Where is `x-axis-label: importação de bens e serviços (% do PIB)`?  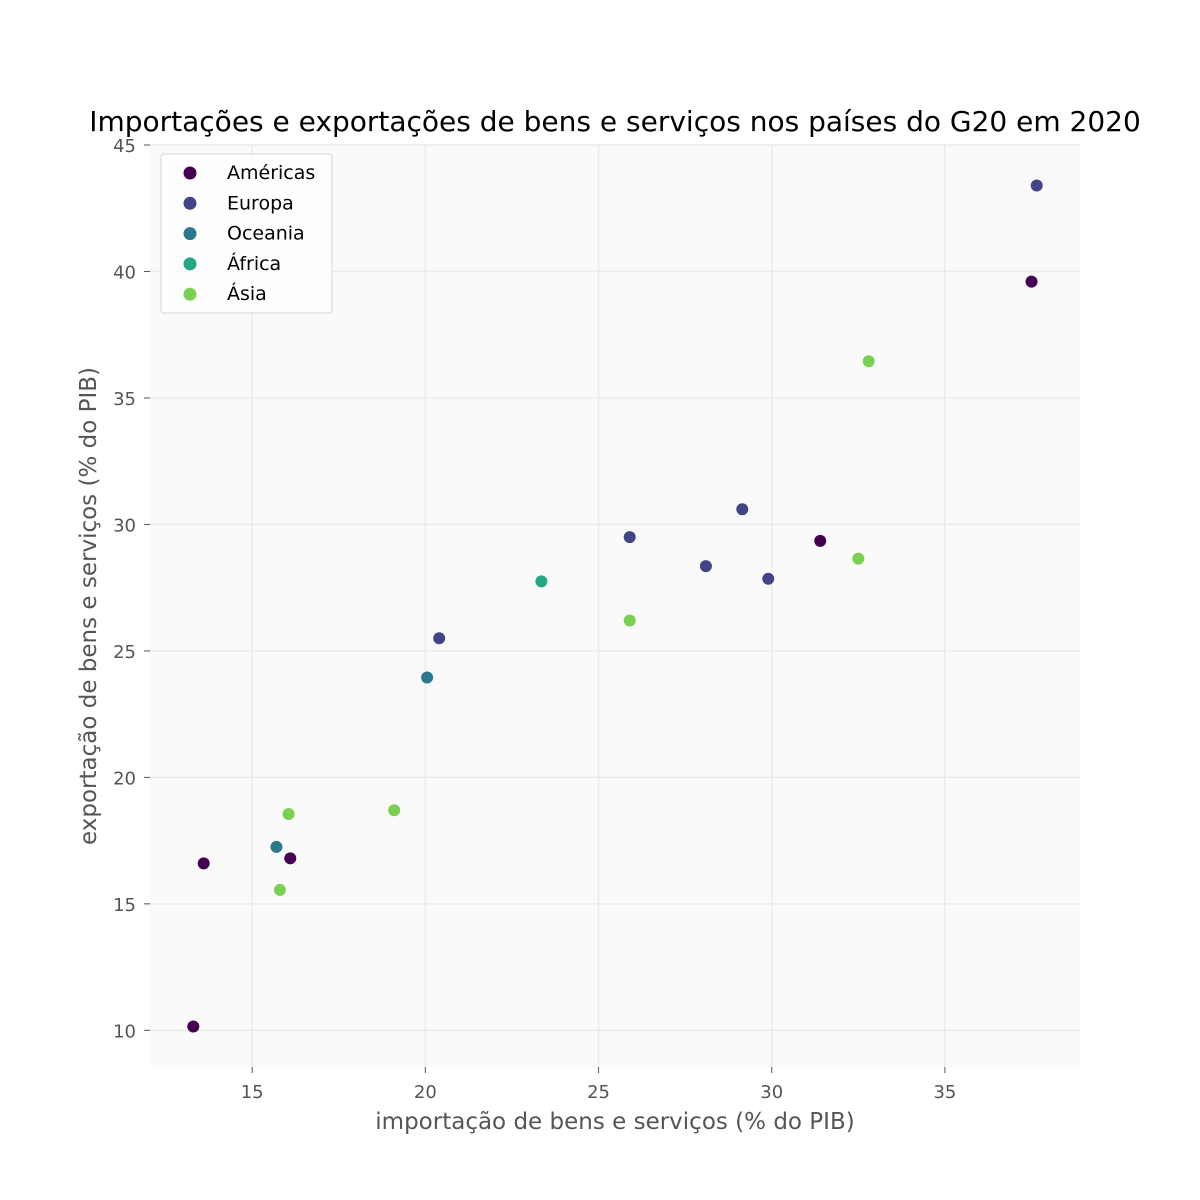
x-axis-label: importação de bens e serviços (% do PIB) is located at coordinates (614, 1122).